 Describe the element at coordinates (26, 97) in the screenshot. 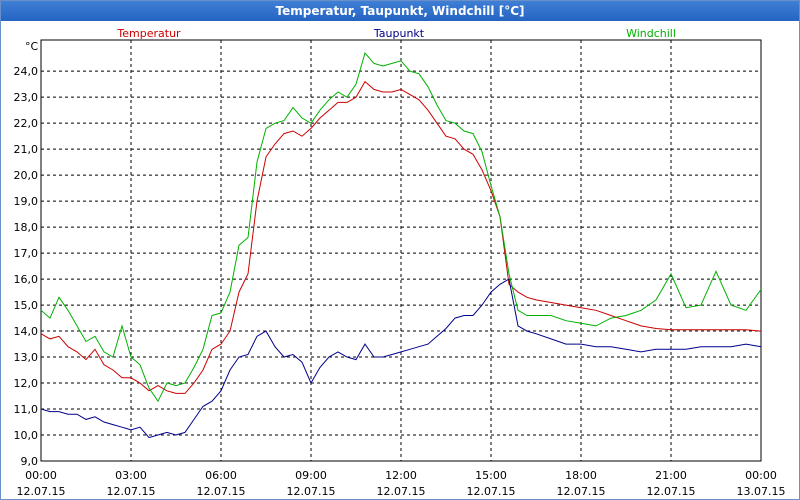

I see `y-tick-label: 23,0` at that location.